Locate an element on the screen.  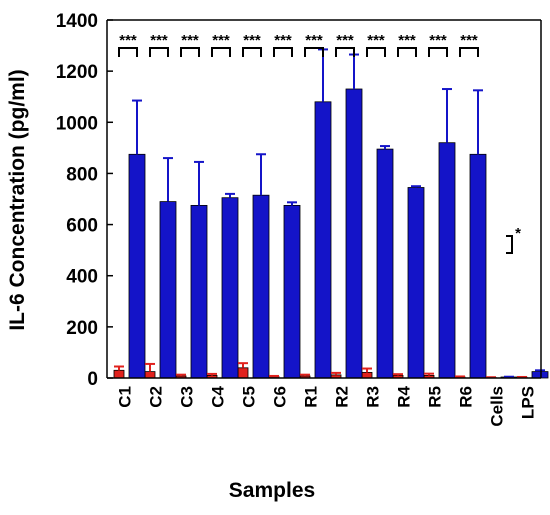
y-tick-label-200: 200 is located at coordinates (82, 328).